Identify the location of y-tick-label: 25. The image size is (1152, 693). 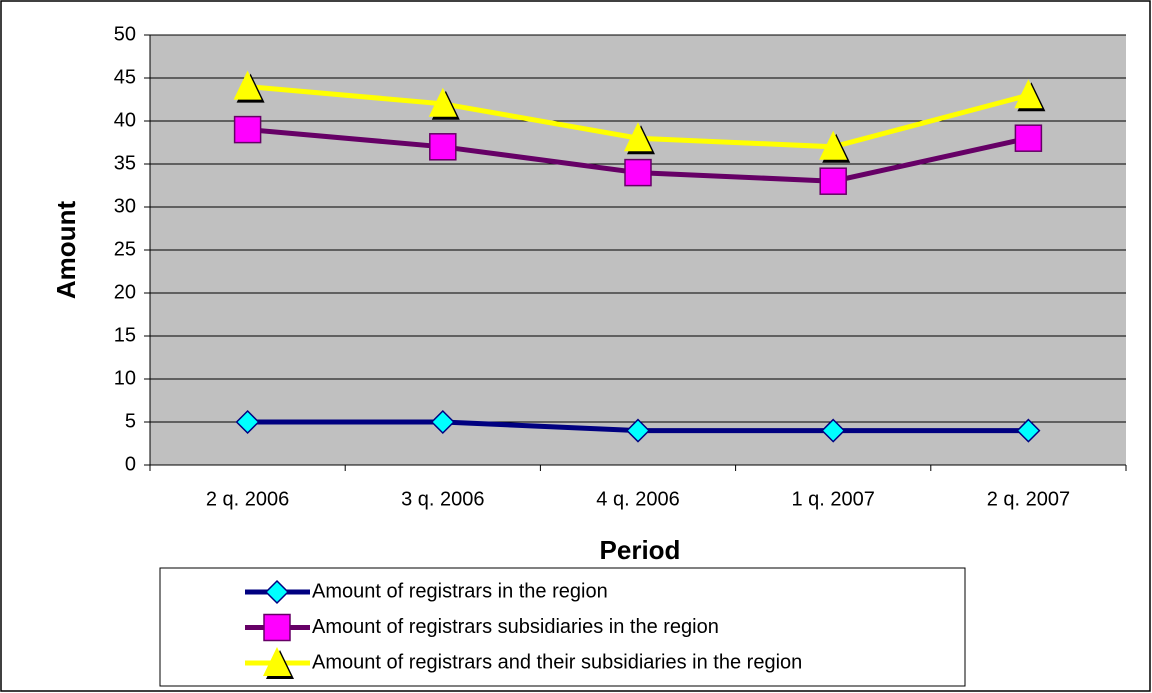
(125, 249).